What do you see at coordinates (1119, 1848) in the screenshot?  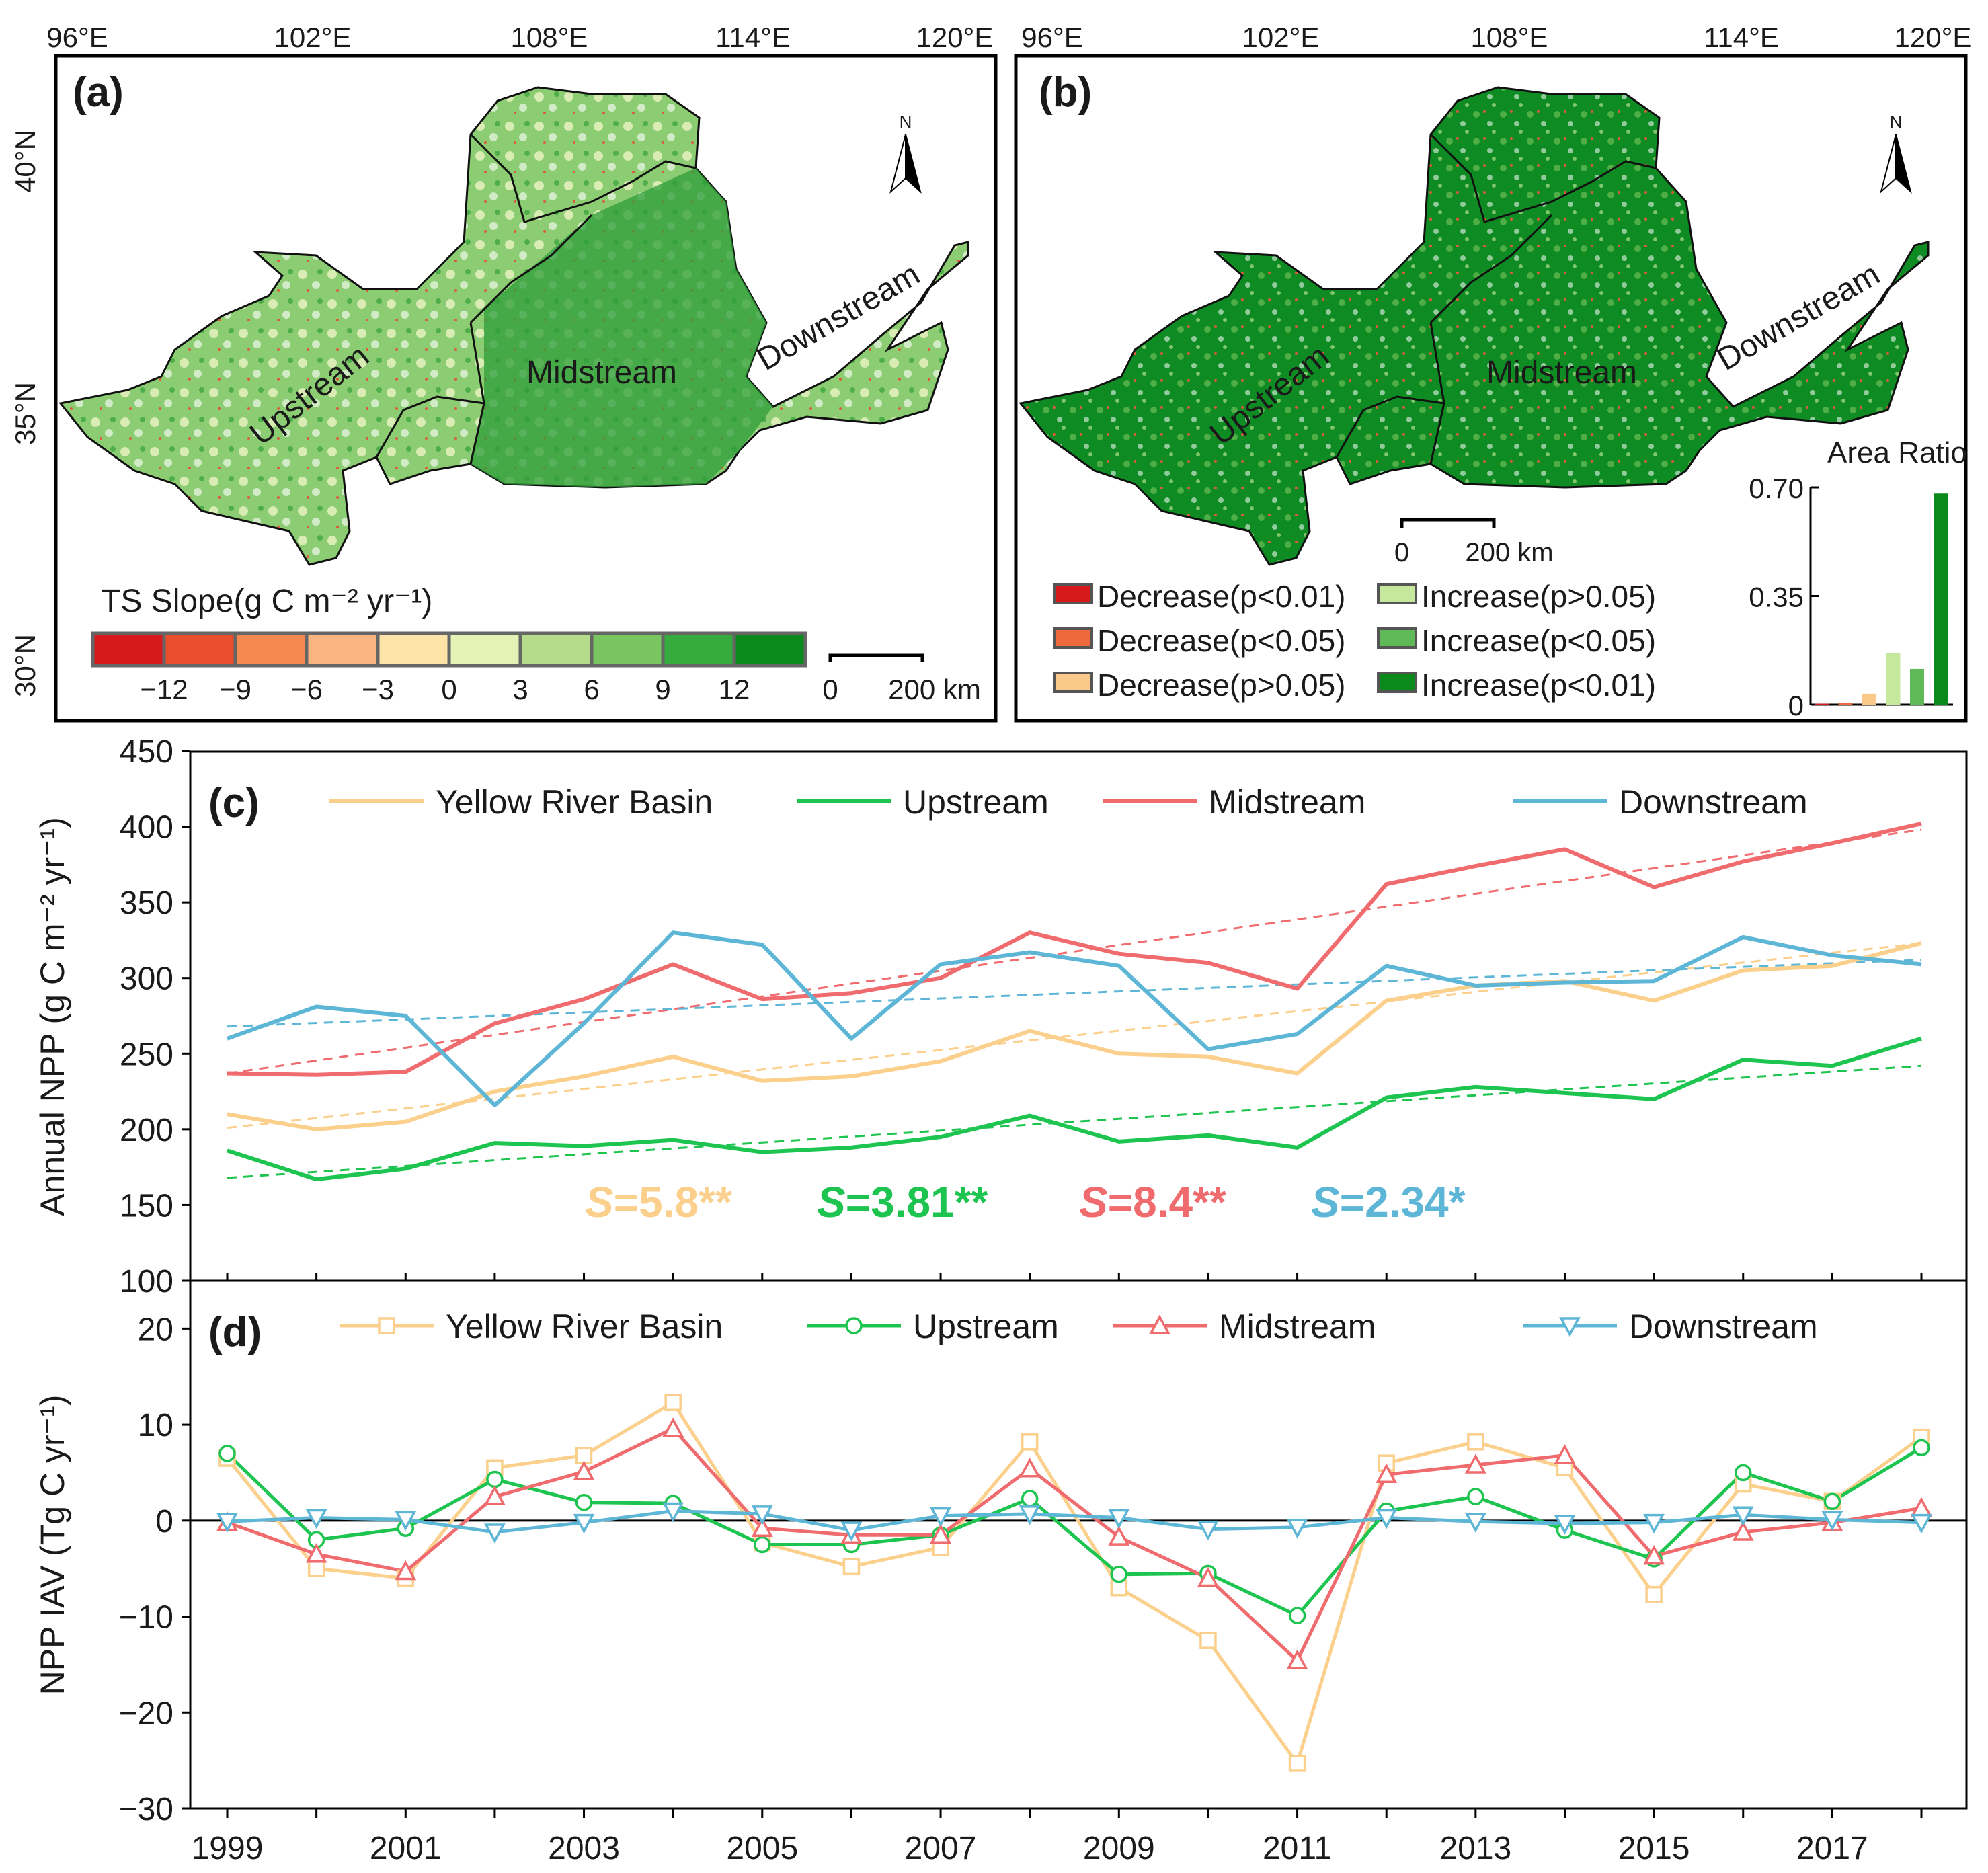 I see `iav-x-tick-label: 2009` at bounding box center [1119, 1848].